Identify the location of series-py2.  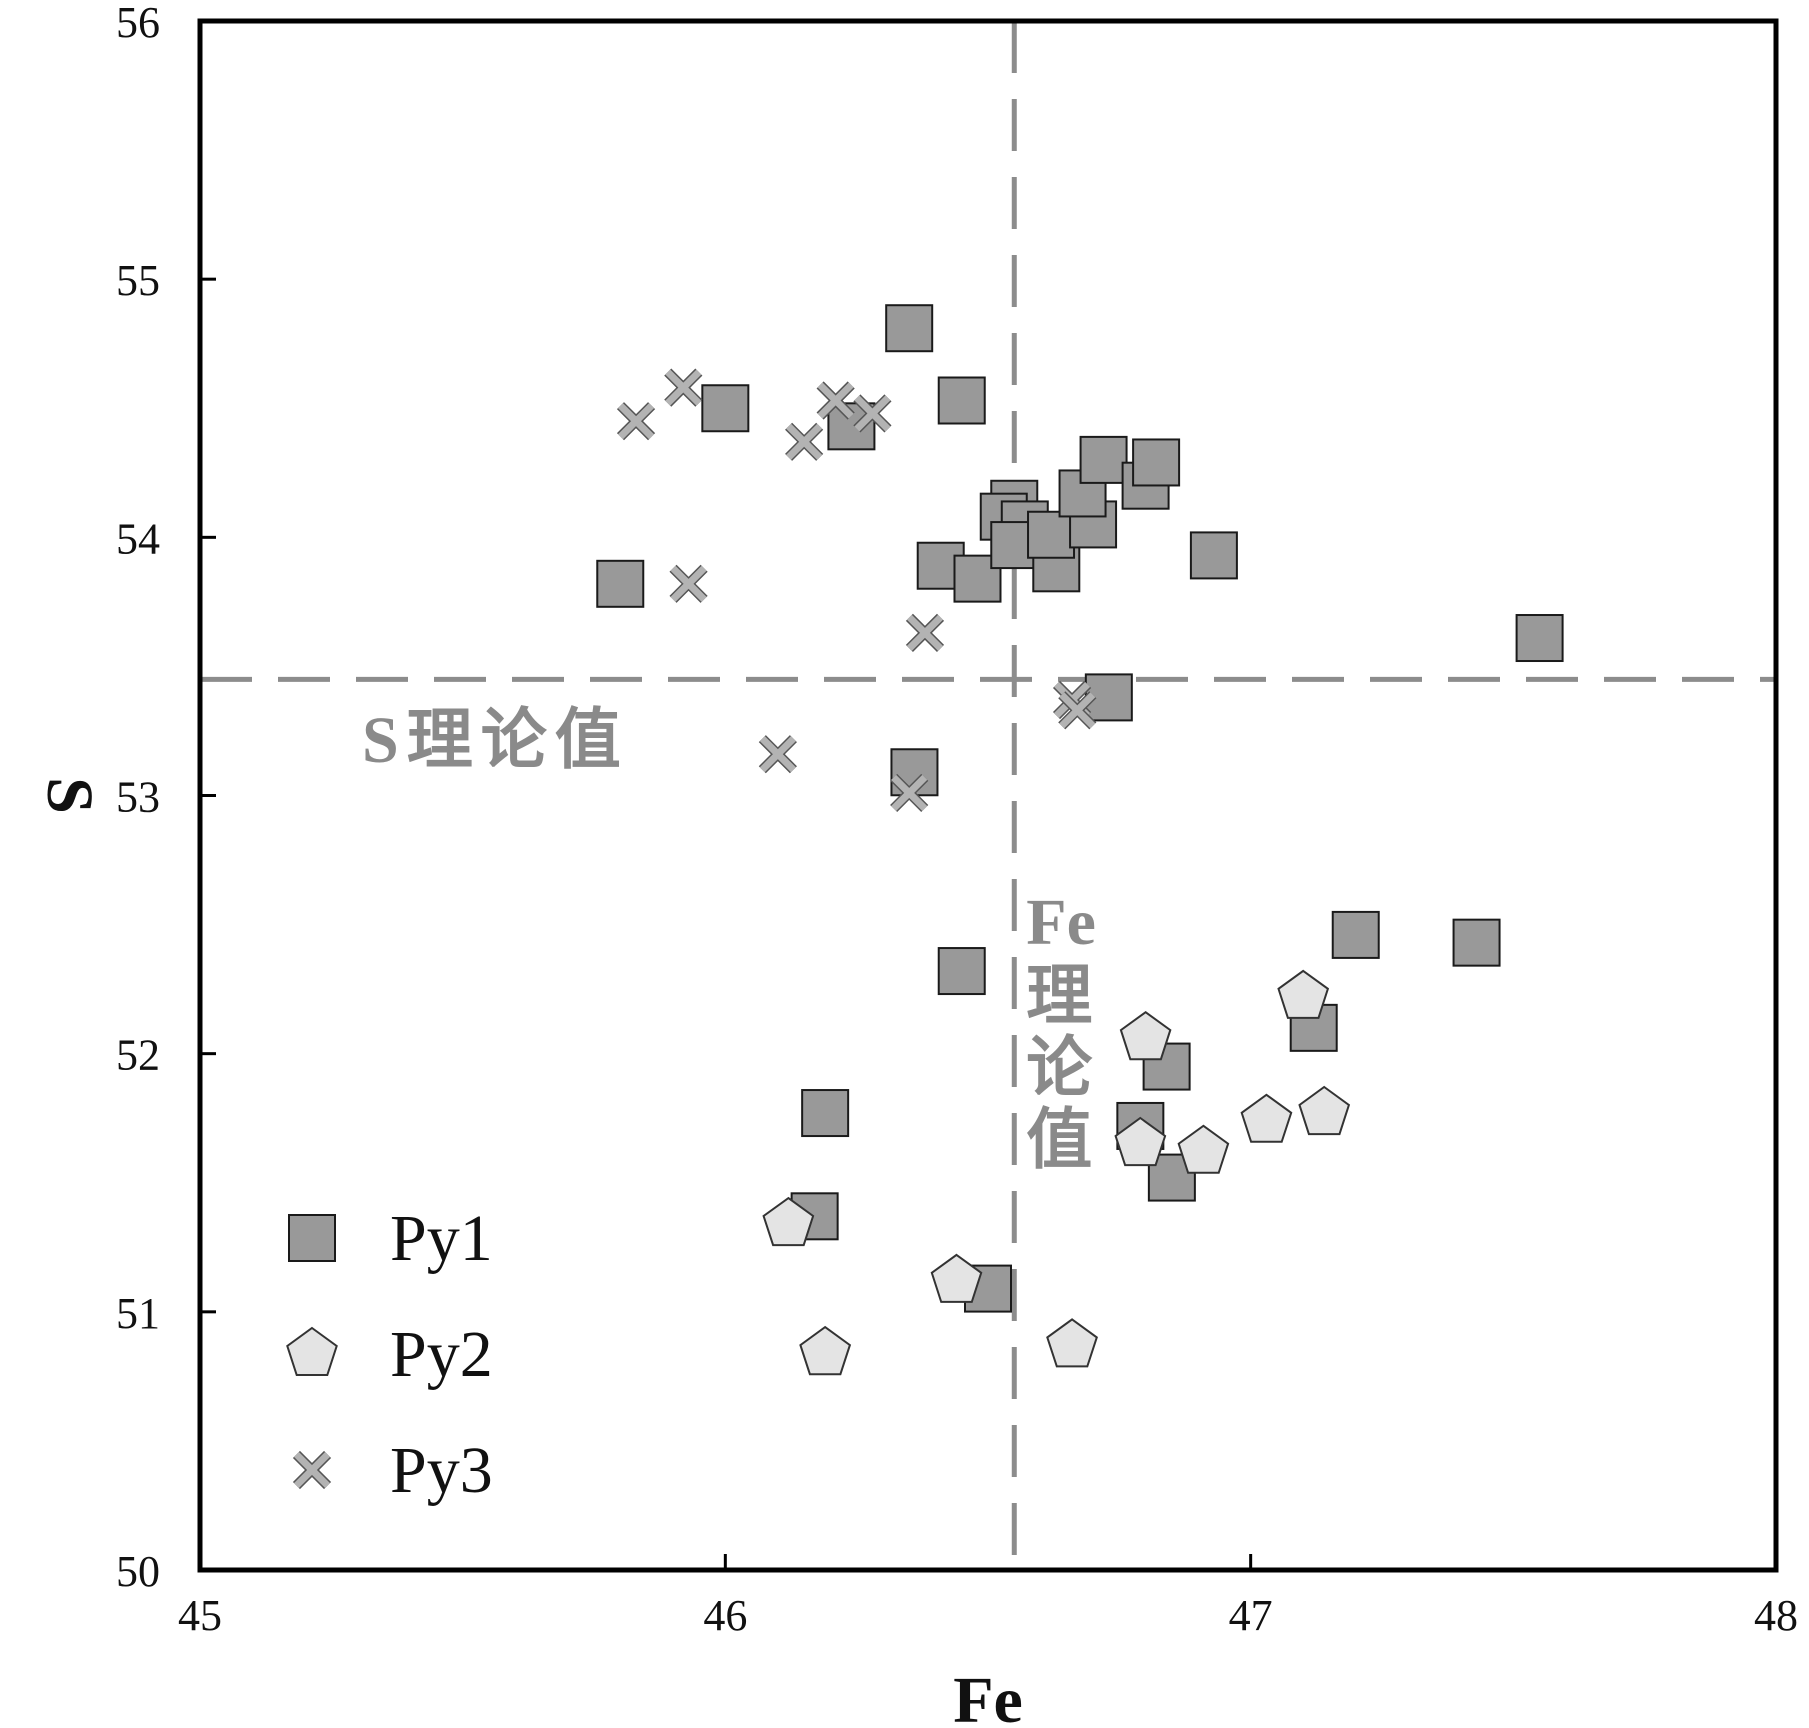
(1056, 1172).